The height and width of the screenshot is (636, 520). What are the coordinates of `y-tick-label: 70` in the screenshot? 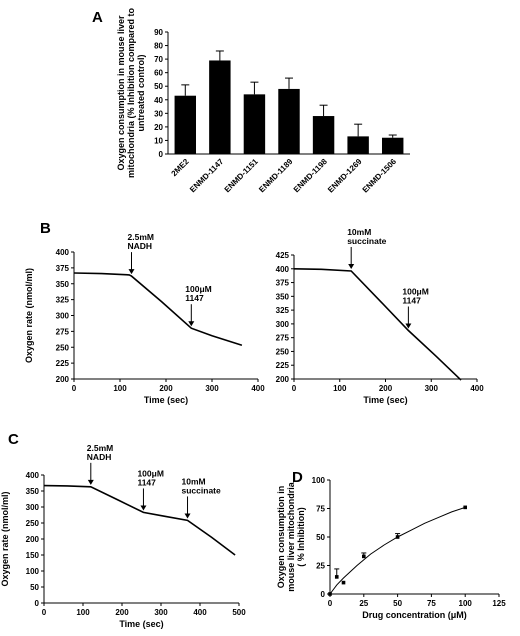 It's located at (158, 59).